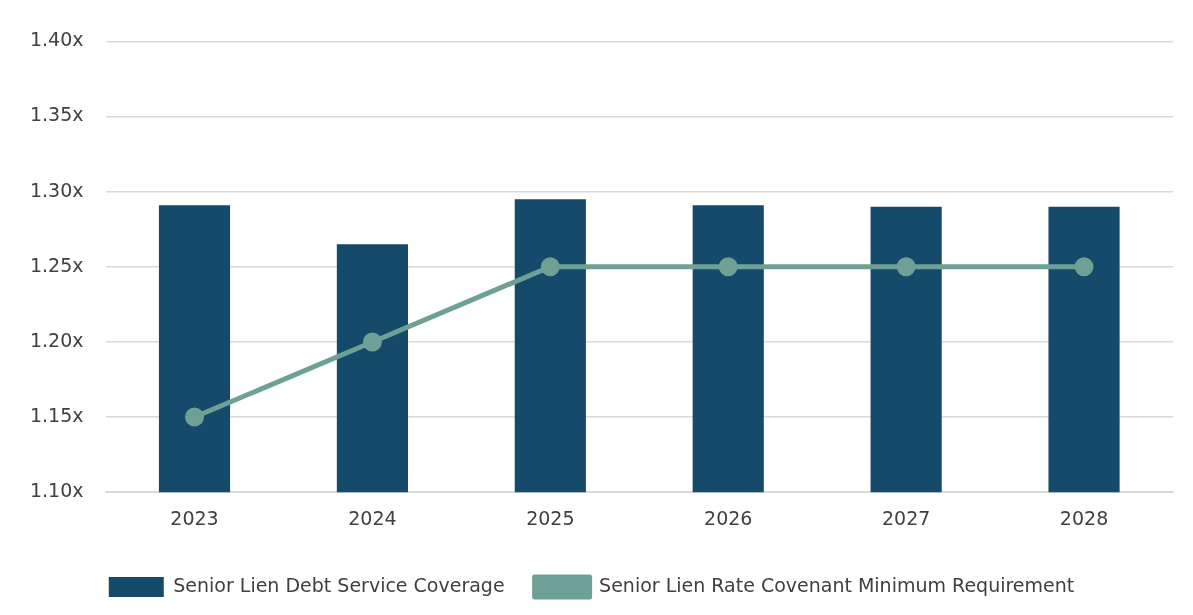  Describe the element at coordinates (1084, 517) in the screenshot. I see `x-tick-label: 2028` at that location.